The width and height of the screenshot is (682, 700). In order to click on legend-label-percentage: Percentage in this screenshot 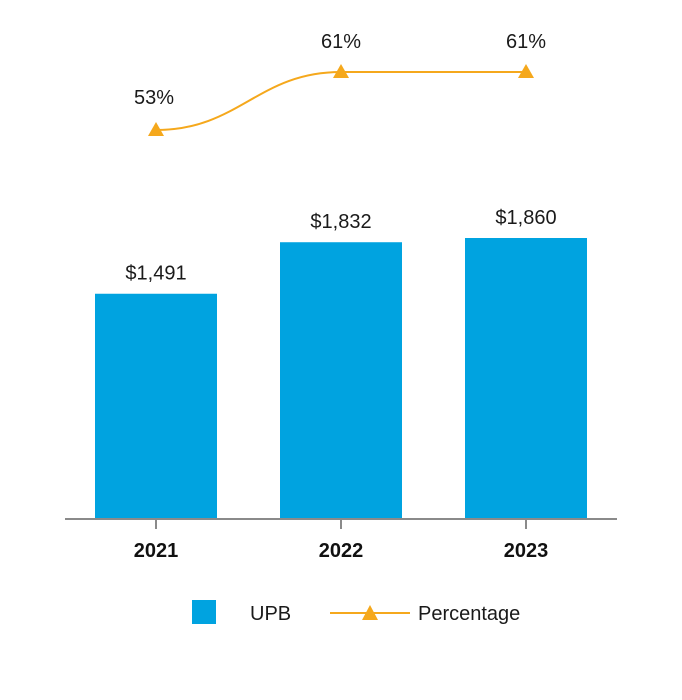, I will do `click(469, 614)`.